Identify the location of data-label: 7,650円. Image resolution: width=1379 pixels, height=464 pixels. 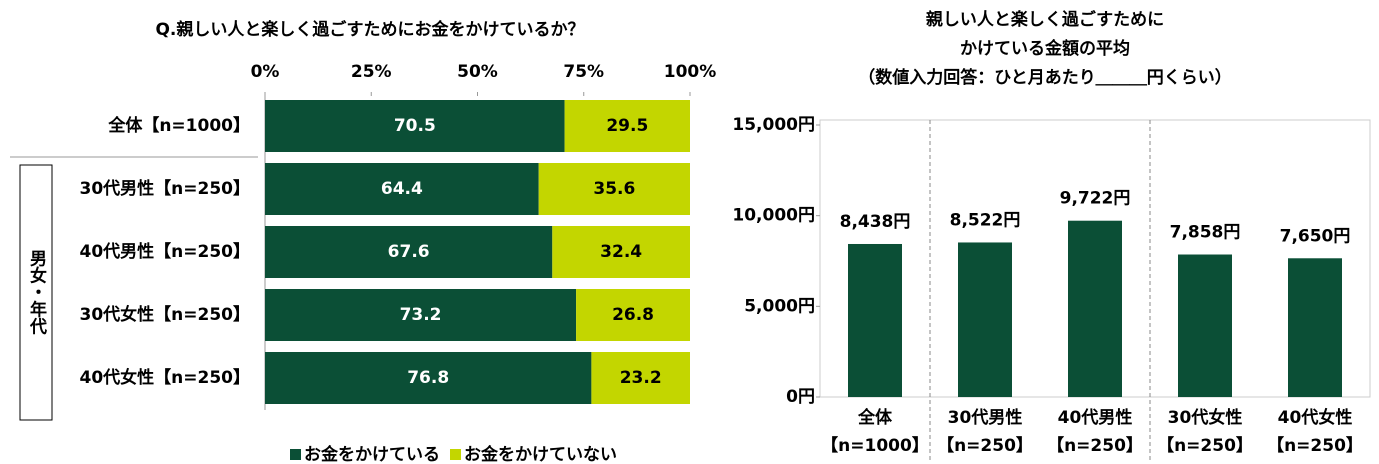
(1315, 236).